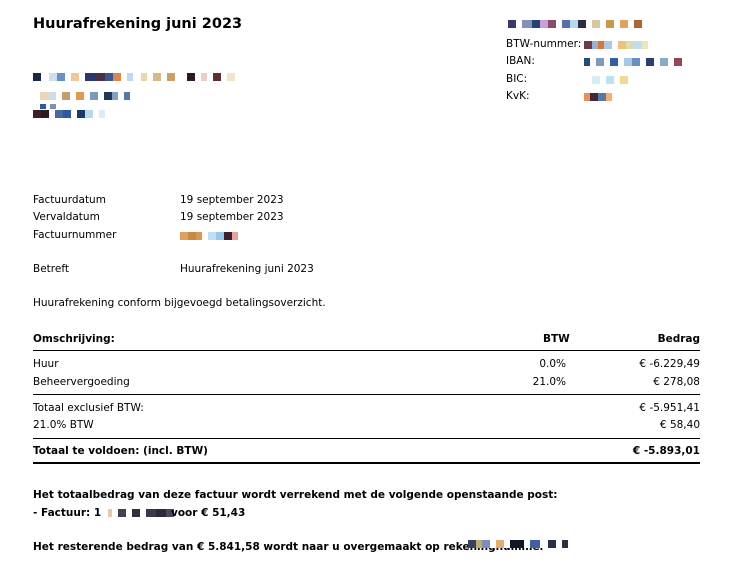 This screenshot has height=566, width=748. I want to click on factuurdatum-value: 19 september 2023, so click(232, 200).